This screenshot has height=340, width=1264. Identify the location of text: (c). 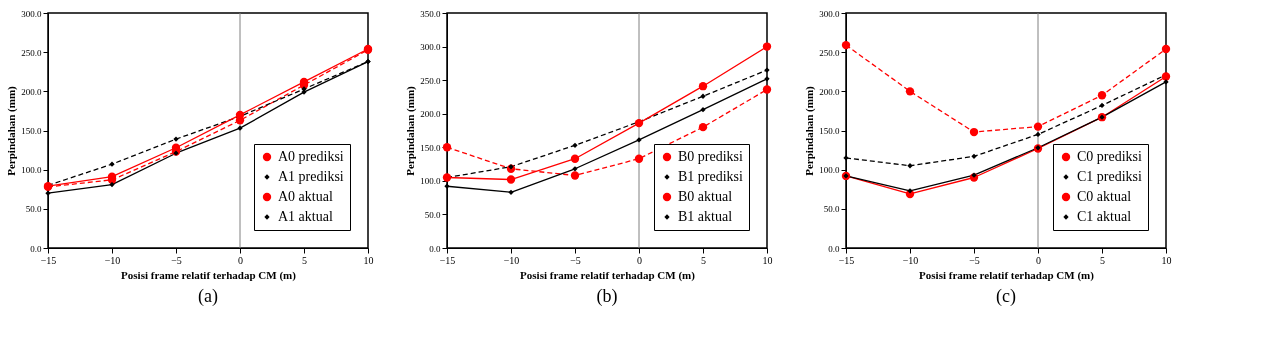
(1006, 296).